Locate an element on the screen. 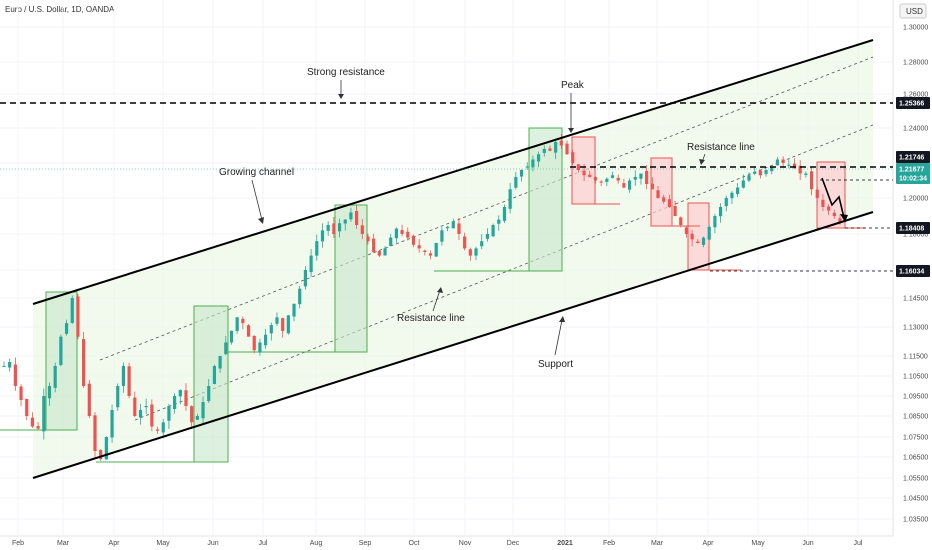 The height and width of the screenshot is (550, 932). price-tag-label: 1.25366 is located at coordinates (911, 104).